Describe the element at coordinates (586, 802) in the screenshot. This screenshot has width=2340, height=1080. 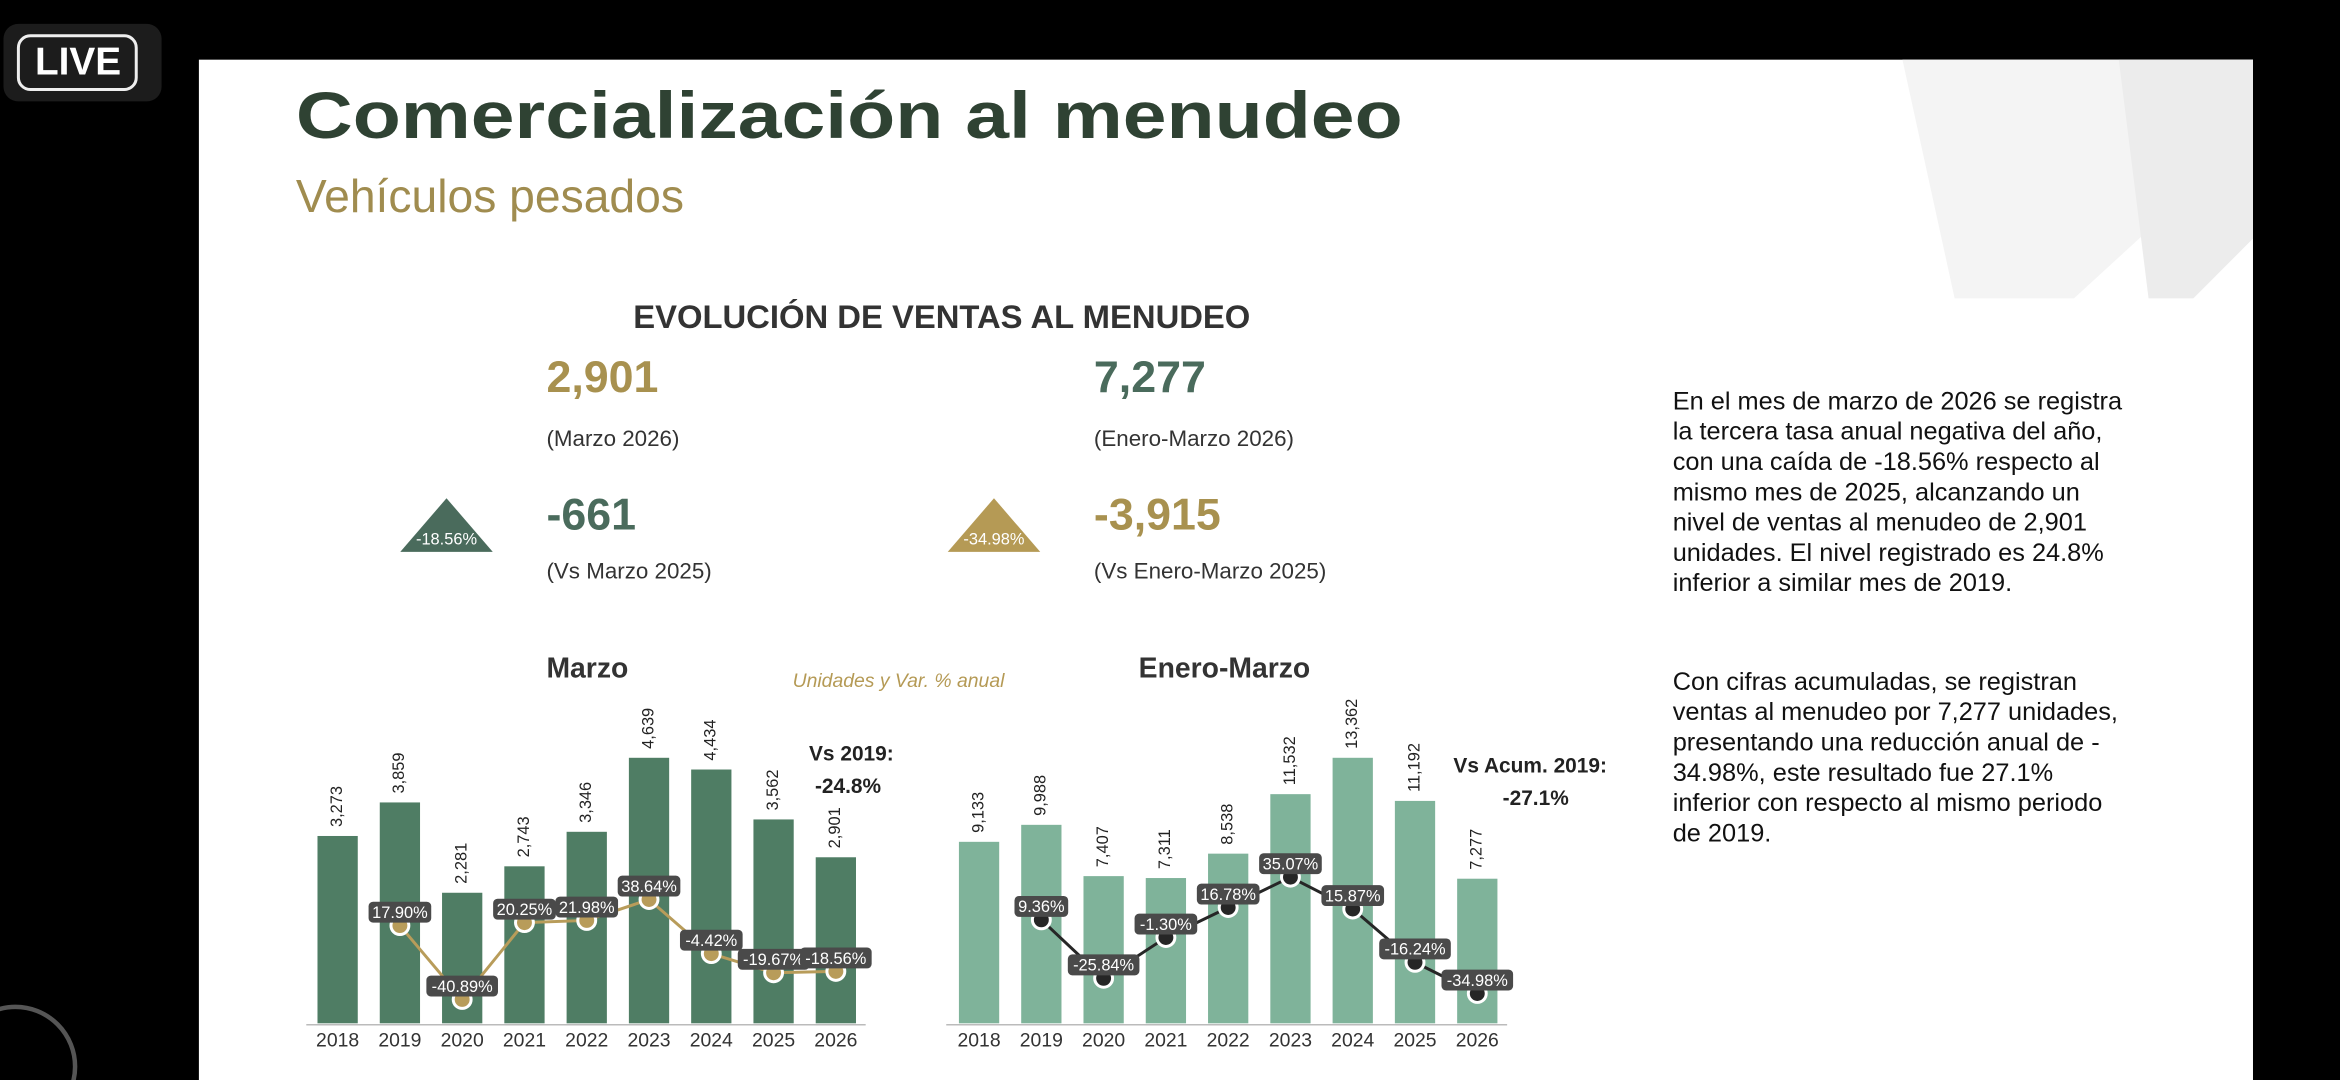
I see `bar-label: 3,346` at that location.